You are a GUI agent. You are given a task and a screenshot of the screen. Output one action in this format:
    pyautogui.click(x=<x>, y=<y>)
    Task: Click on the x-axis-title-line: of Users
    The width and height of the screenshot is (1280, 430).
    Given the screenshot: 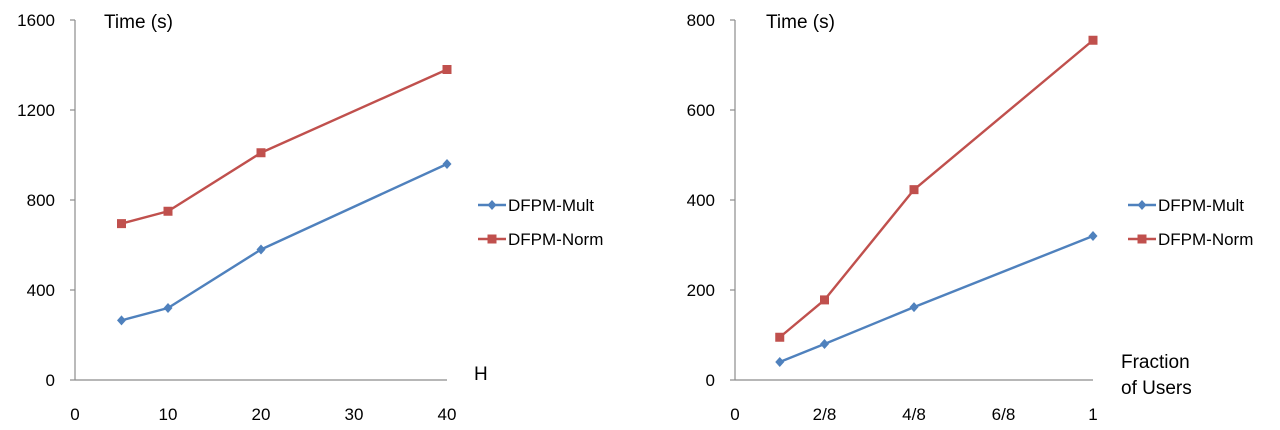 What is the action you would take?
    pyautogui.click(x=1156, y=388)
    